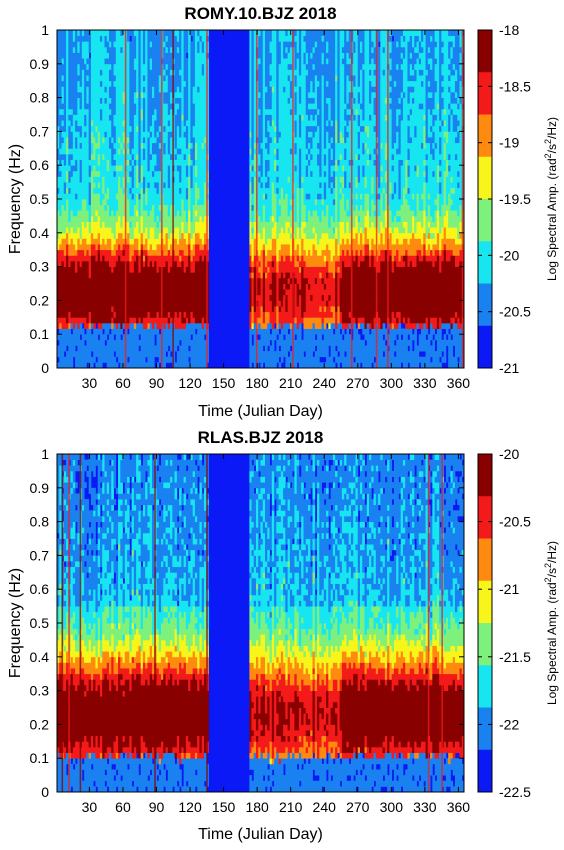  I want to click on chart-title: ROMY.10.BJZ 2018, so click(260, 13).